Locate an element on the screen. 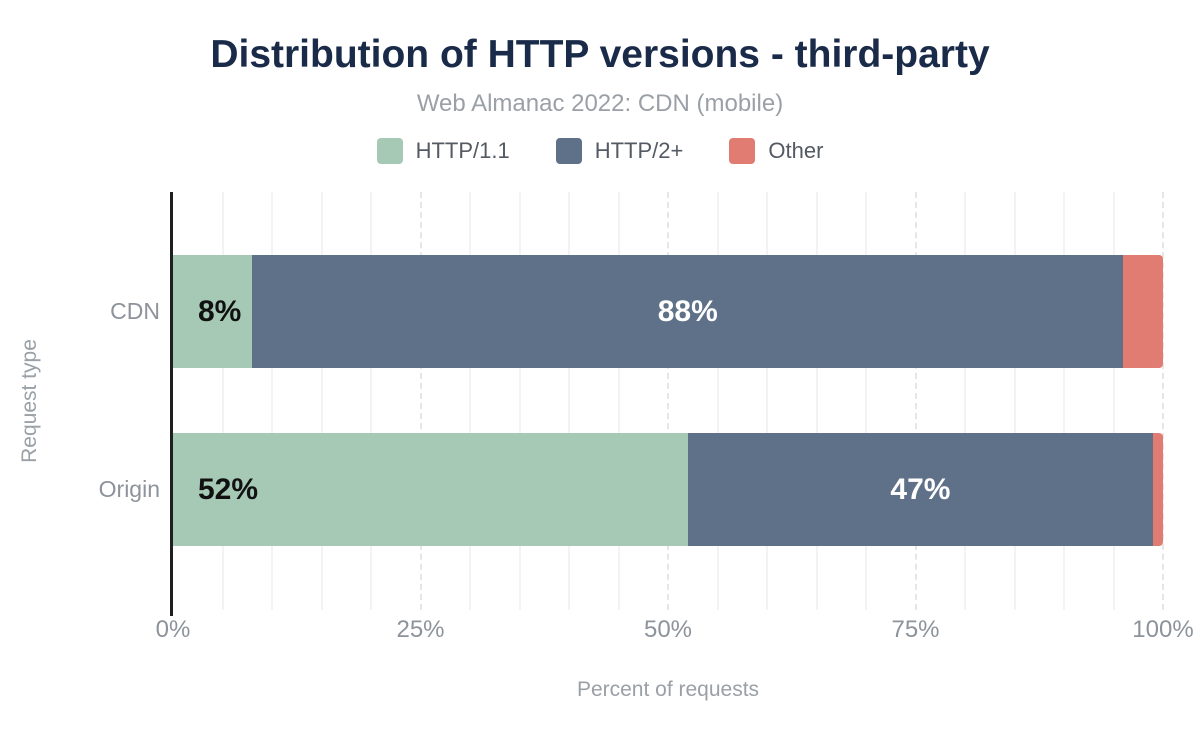 Image resolution: width=1200 pixels, height=742 pixels. x-axis-title: Percent of requests is located at coordinates (668, 689).